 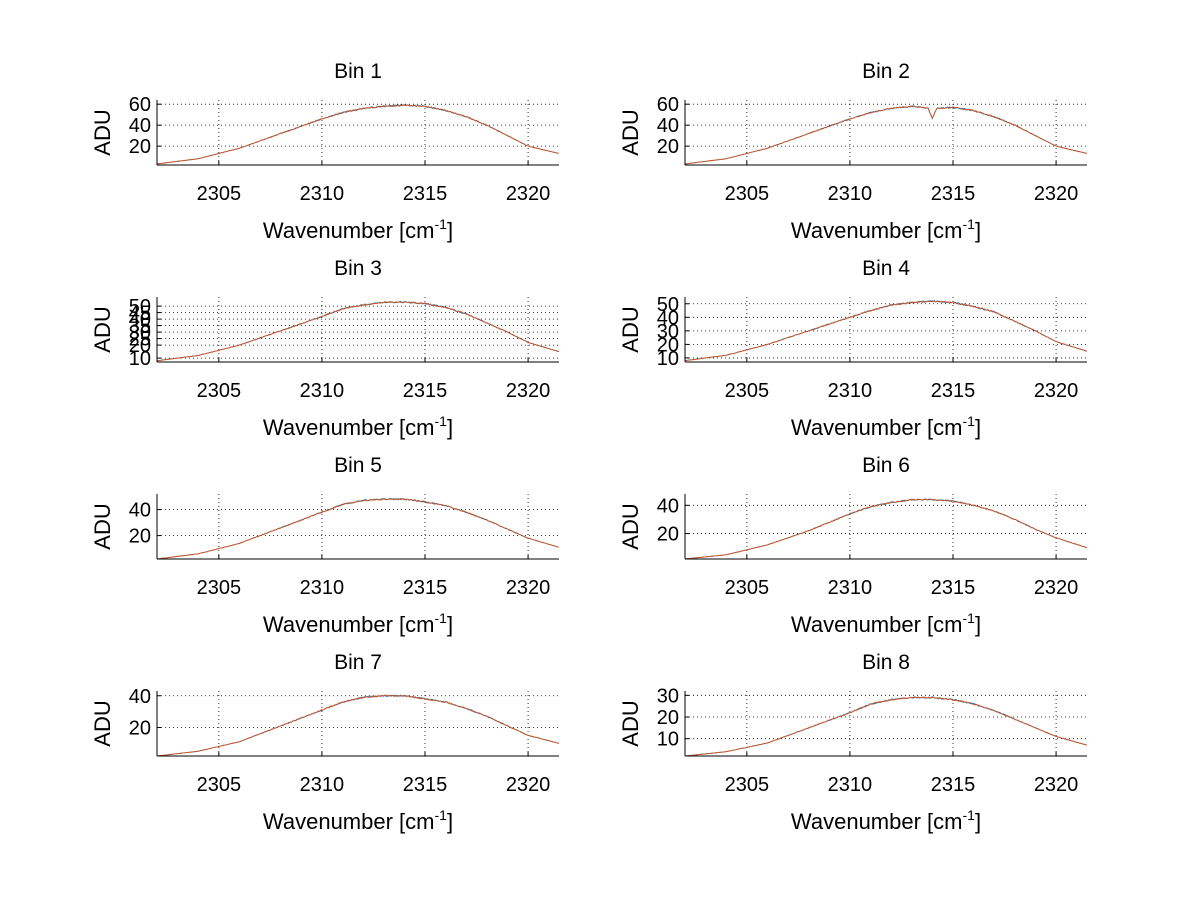 What do you see at coordinates (140, 340) in the screenshot?
I see `y-tick-label: 25` at bounding box center [140, 340].